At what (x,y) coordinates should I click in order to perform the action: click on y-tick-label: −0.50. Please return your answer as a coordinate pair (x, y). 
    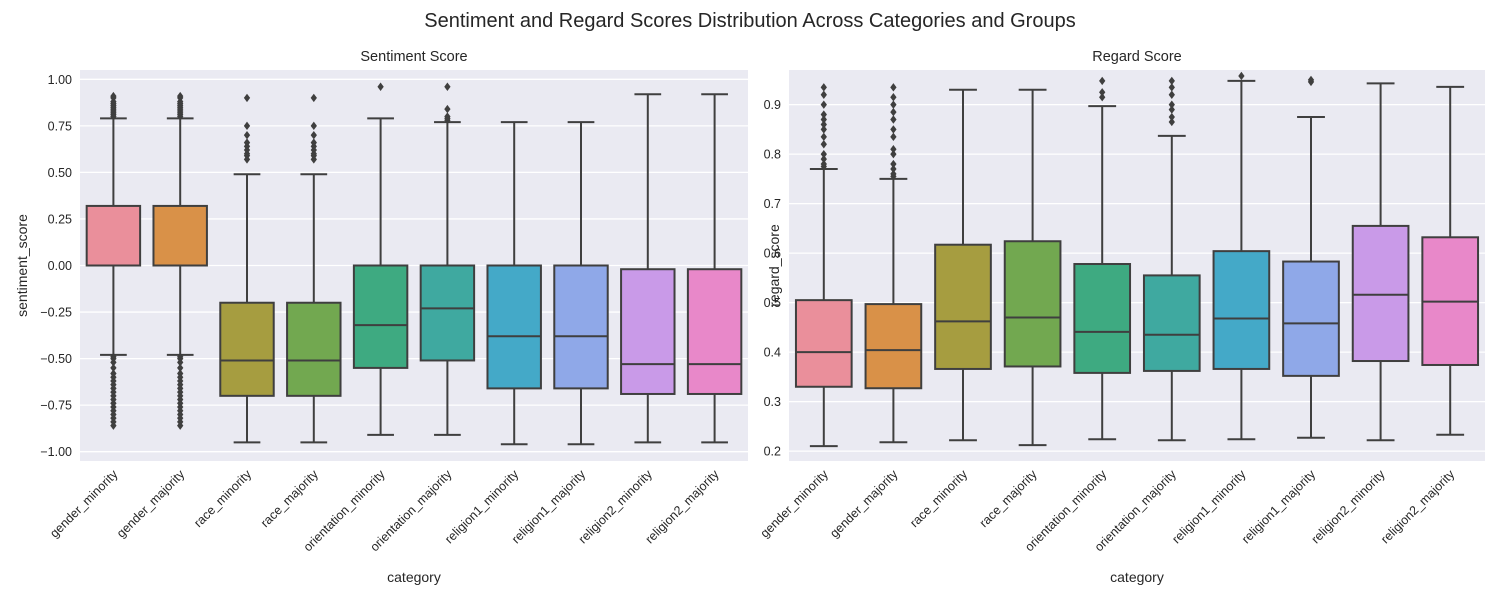
    Looking at the image, I should click on (56, 359).